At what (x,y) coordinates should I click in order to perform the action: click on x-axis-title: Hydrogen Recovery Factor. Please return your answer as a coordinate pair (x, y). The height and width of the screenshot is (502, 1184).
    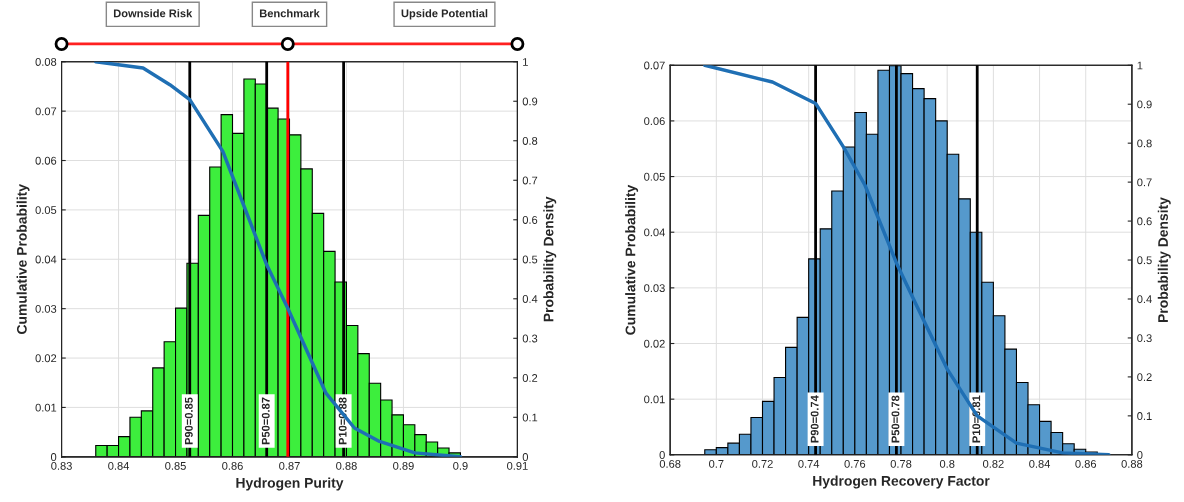
    Looking at the image, I should click on (901, 482).